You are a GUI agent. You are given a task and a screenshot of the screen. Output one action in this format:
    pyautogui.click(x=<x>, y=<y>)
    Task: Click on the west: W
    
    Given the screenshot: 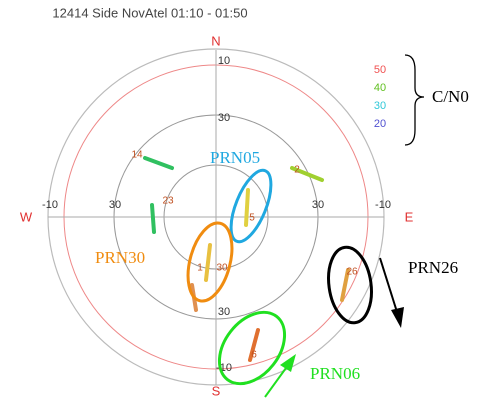 What is the action you would take?
    pyautogui.click(x=26, y=216)
    